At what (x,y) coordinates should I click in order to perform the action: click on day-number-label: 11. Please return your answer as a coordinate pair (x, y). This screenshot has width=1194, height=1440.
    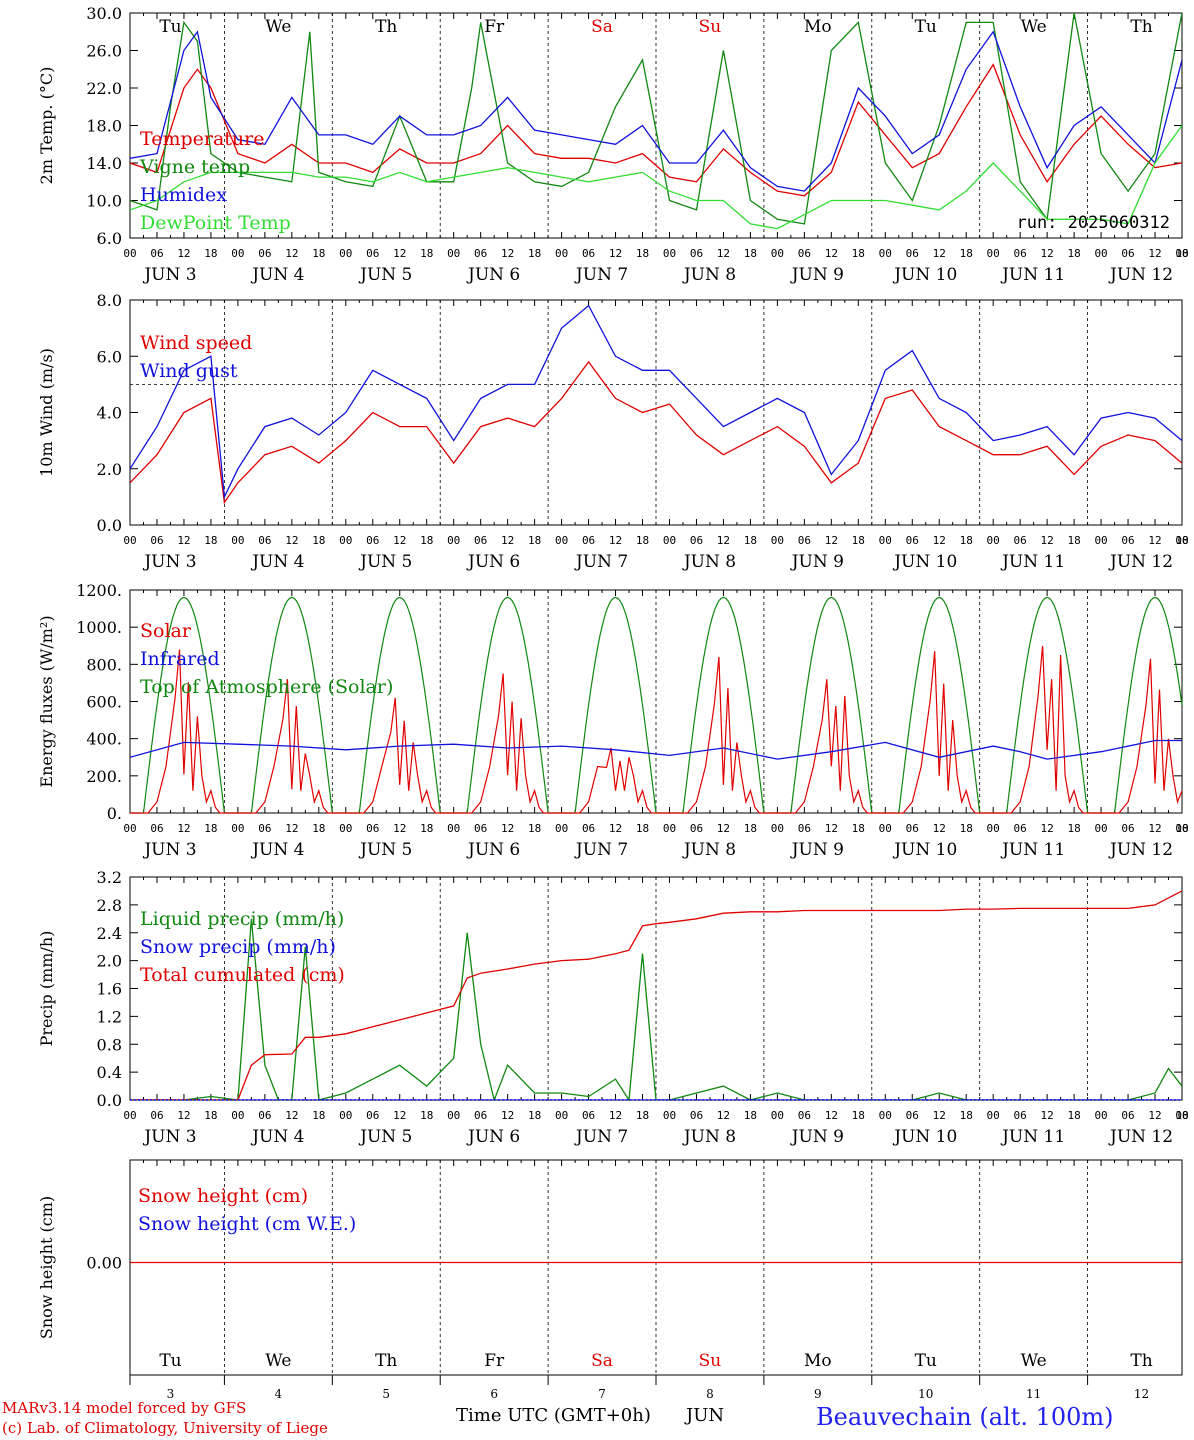
    Looking at the image, I should click on (1033, 1394).